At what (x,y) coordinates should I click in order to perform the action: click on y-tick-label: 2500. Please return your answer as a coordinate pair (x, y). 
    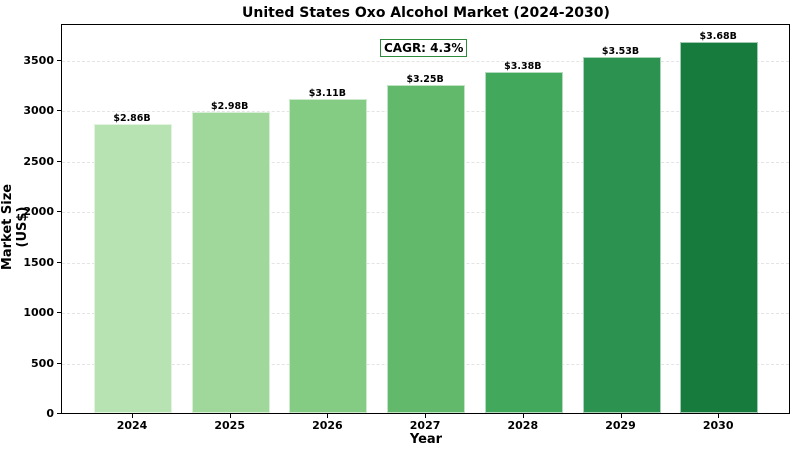
    Looking at the image, I should click on (38, 161).